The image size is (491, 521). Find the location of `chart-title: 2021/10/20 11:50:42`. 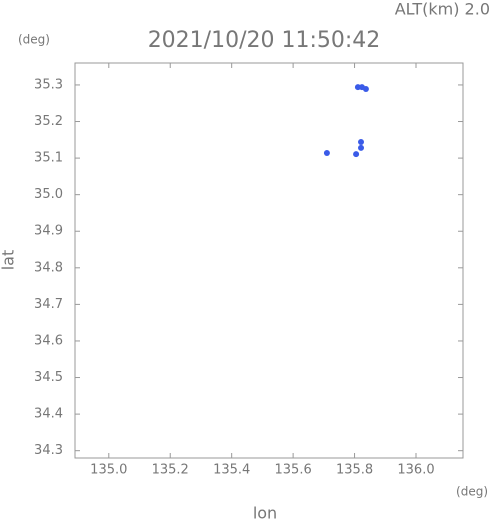

chart-title: 2021/10/20 11:50:42 is located at coordinates (264, 40).